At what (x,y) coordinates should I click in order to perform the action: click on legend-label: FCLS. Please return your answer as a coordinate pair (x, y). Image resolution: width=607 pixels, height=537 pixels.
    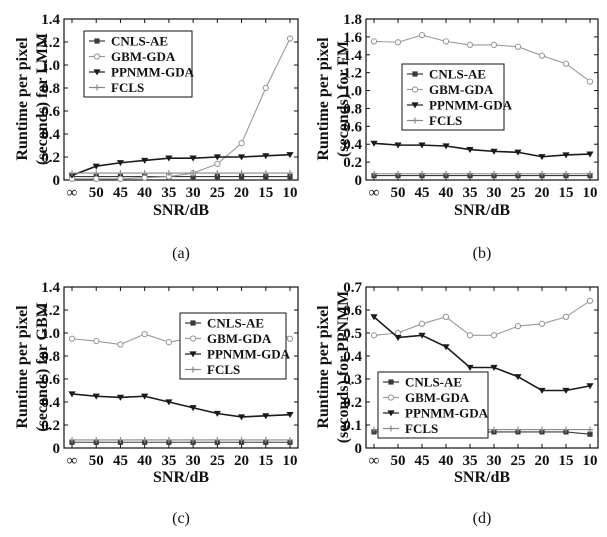
    Looking at the image, I should click on (127, 87).